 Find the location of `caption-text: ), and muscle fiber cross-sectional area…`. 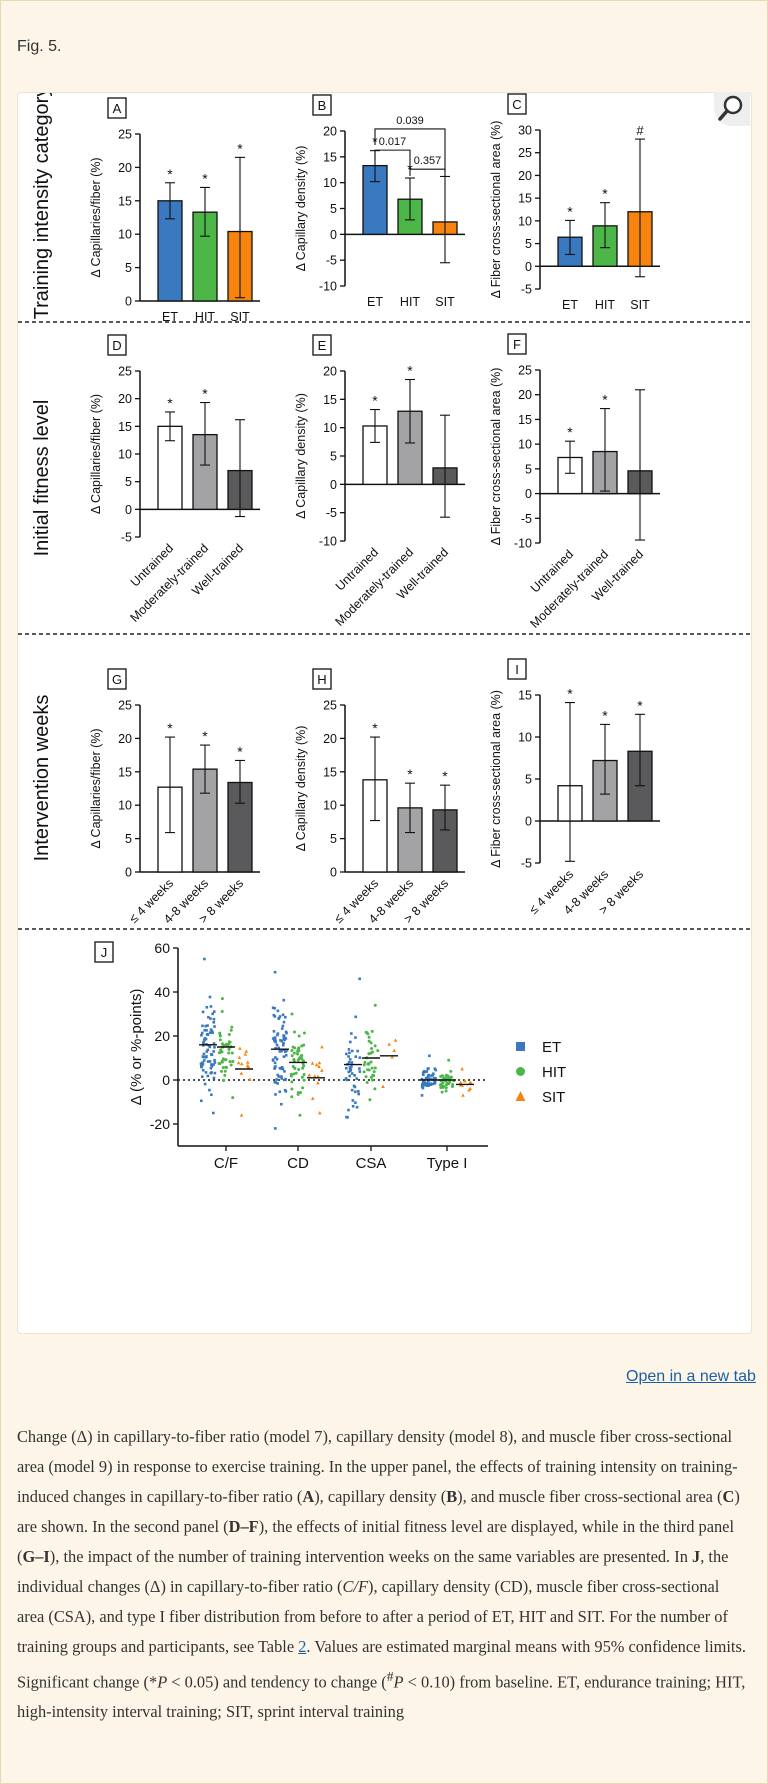

caption-text: ), and muscle fiber cross-sectional area… is located at coordinates (590, 1496).